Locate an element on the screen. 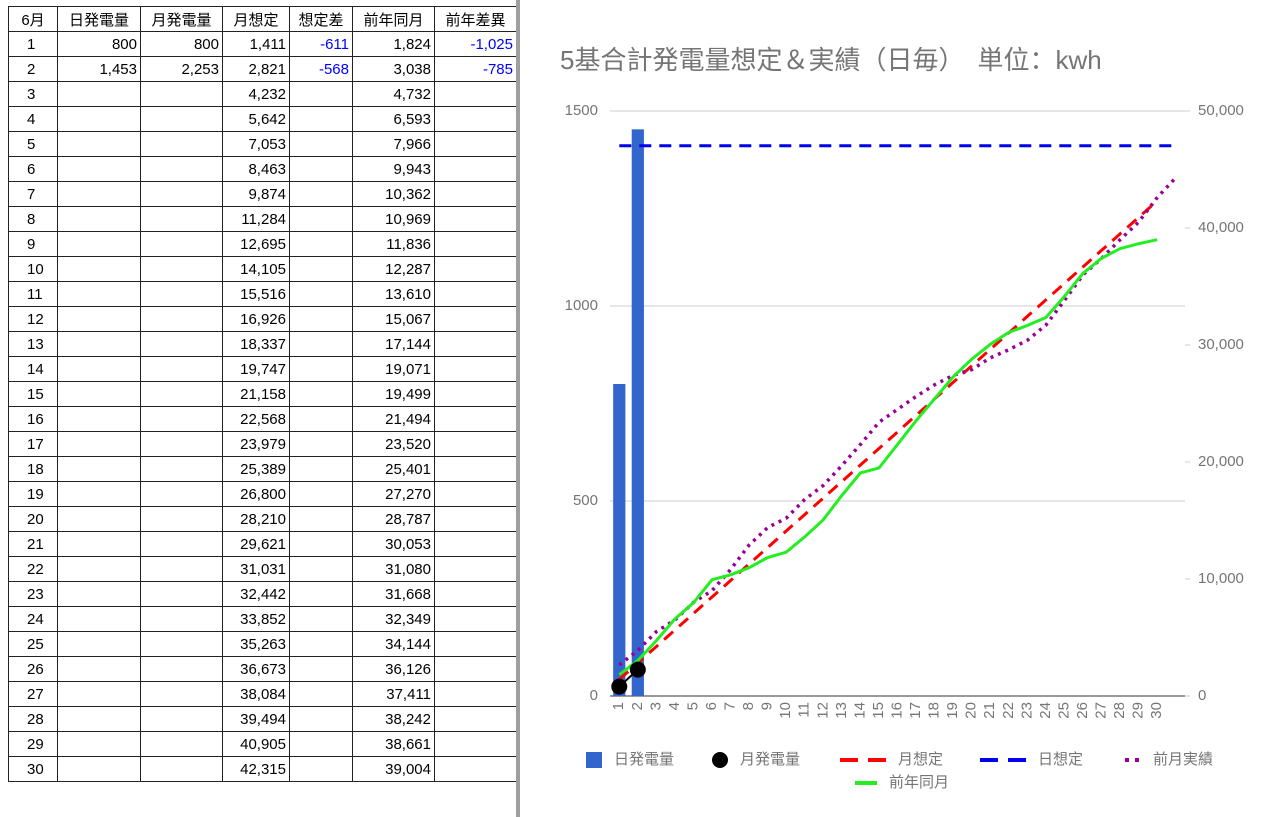 The width and height of the screenshot is (1280, 817). cell: 21,158 is located at coordinates (256, 394).